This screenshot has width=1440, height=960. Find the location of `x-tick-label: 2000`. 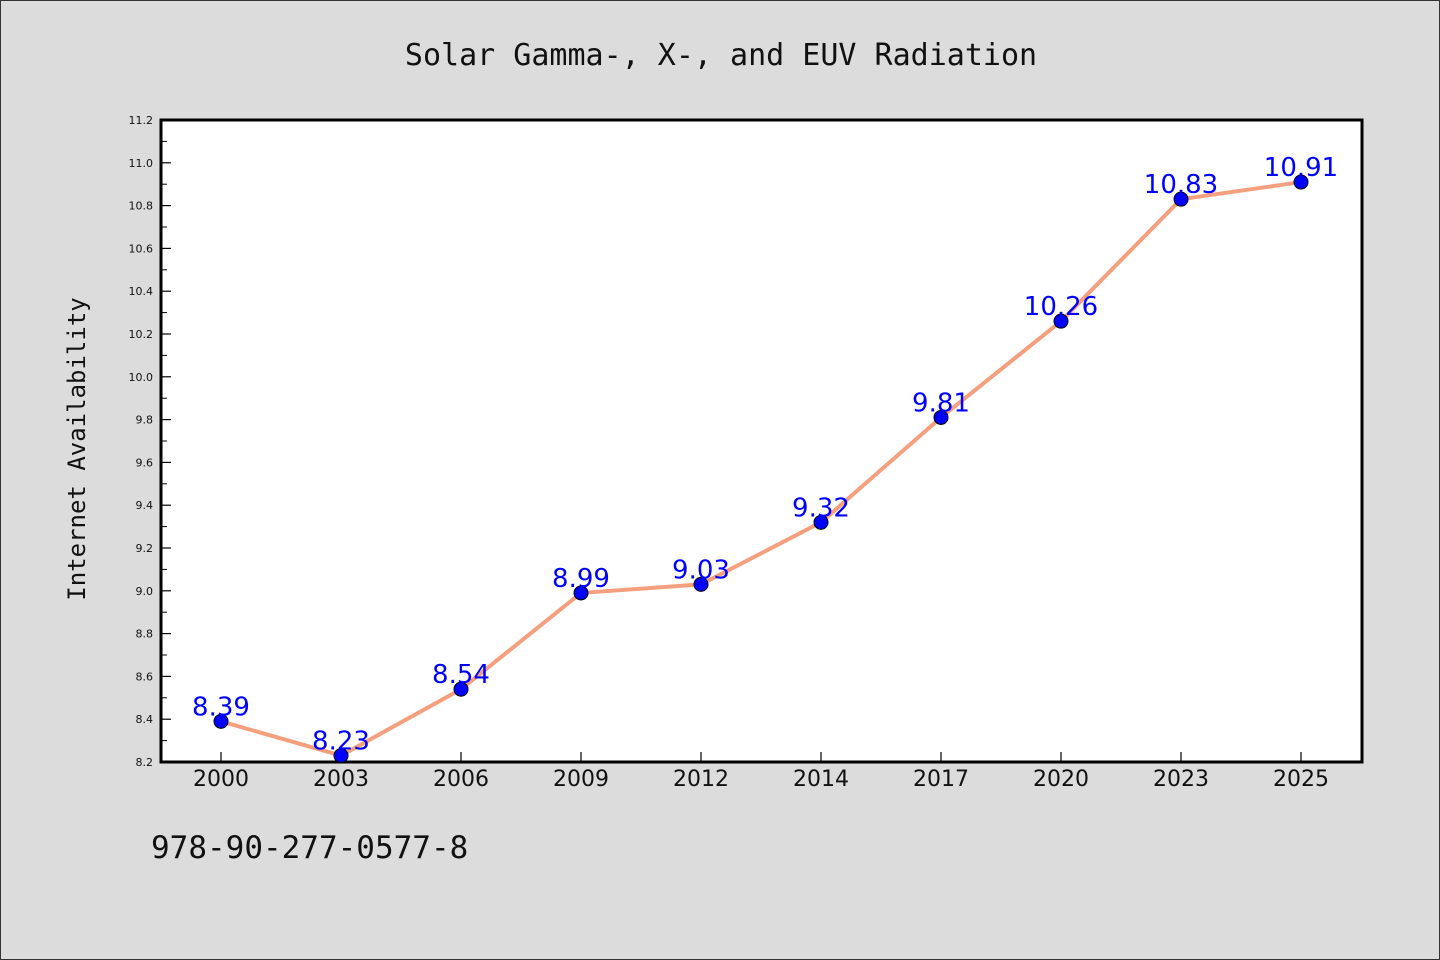

x-tick-label: 2000 is located at coordinates (221, 779).